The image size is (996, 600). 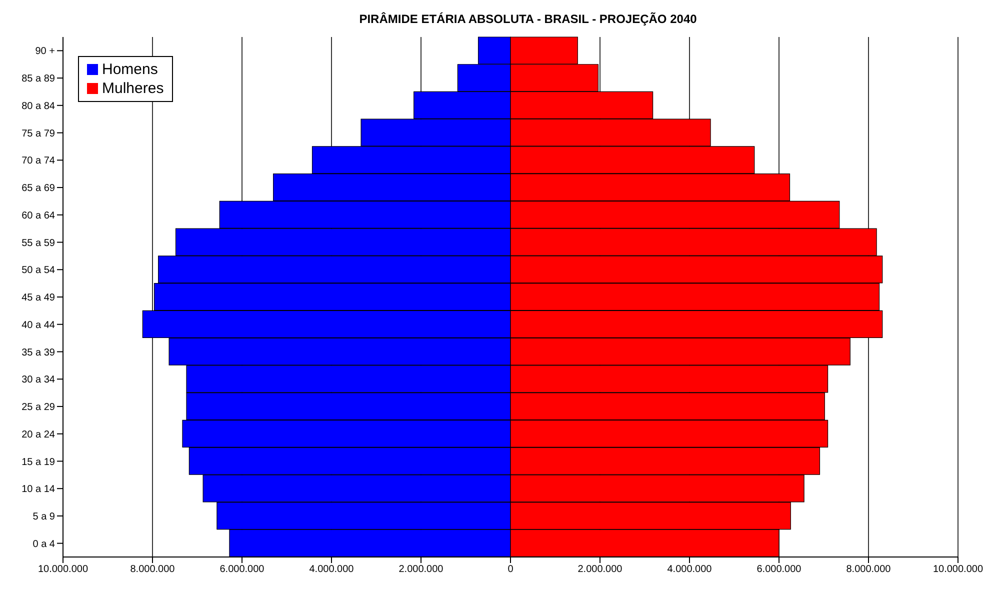 What do you see at coordinates (45, 52) in the screenshot?
I see `y-tick-label: 90 +` at bounding box center [45, 52].